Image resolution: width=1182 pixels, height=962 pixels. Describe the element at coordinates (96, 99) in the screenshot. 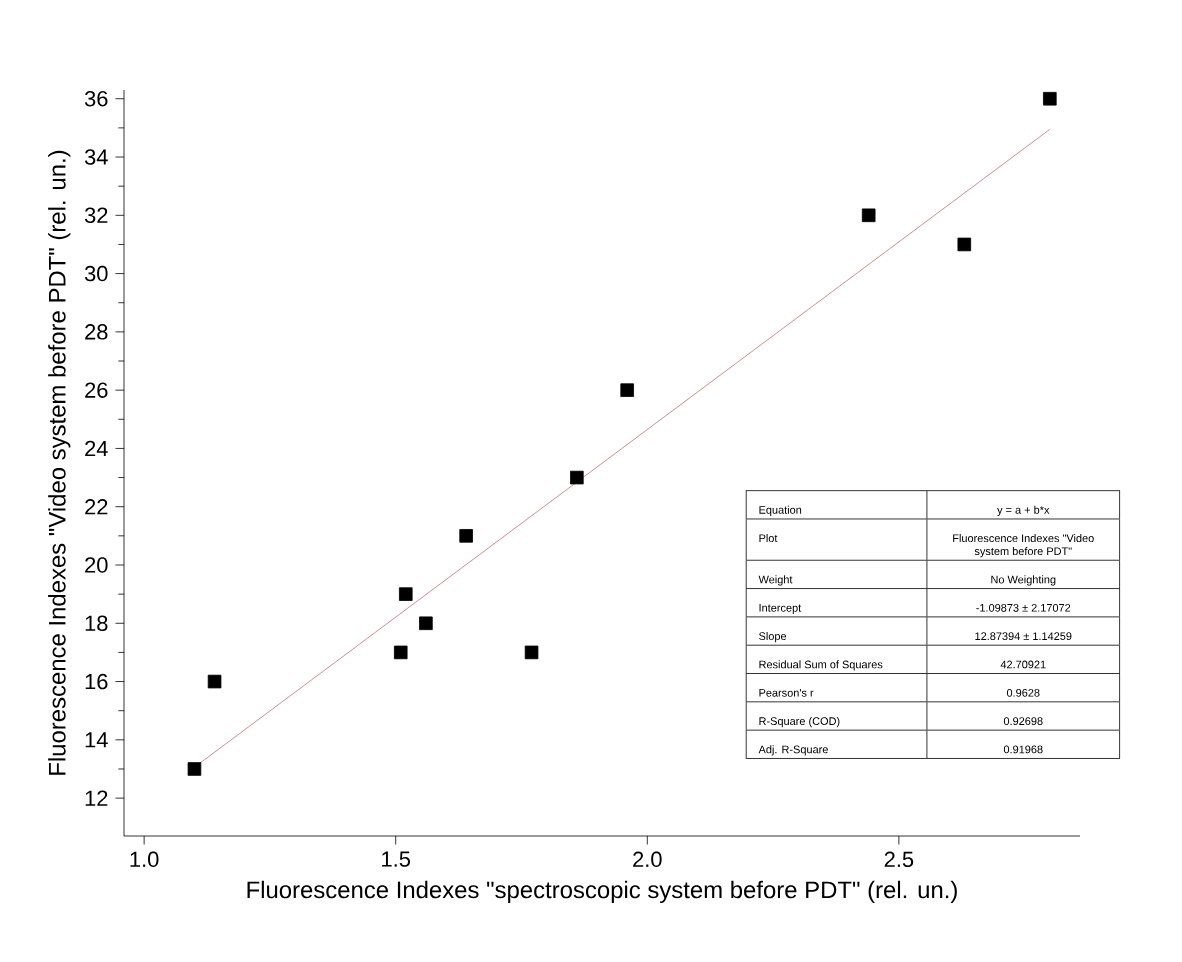

I see `y-tick-label: 36` at that location.